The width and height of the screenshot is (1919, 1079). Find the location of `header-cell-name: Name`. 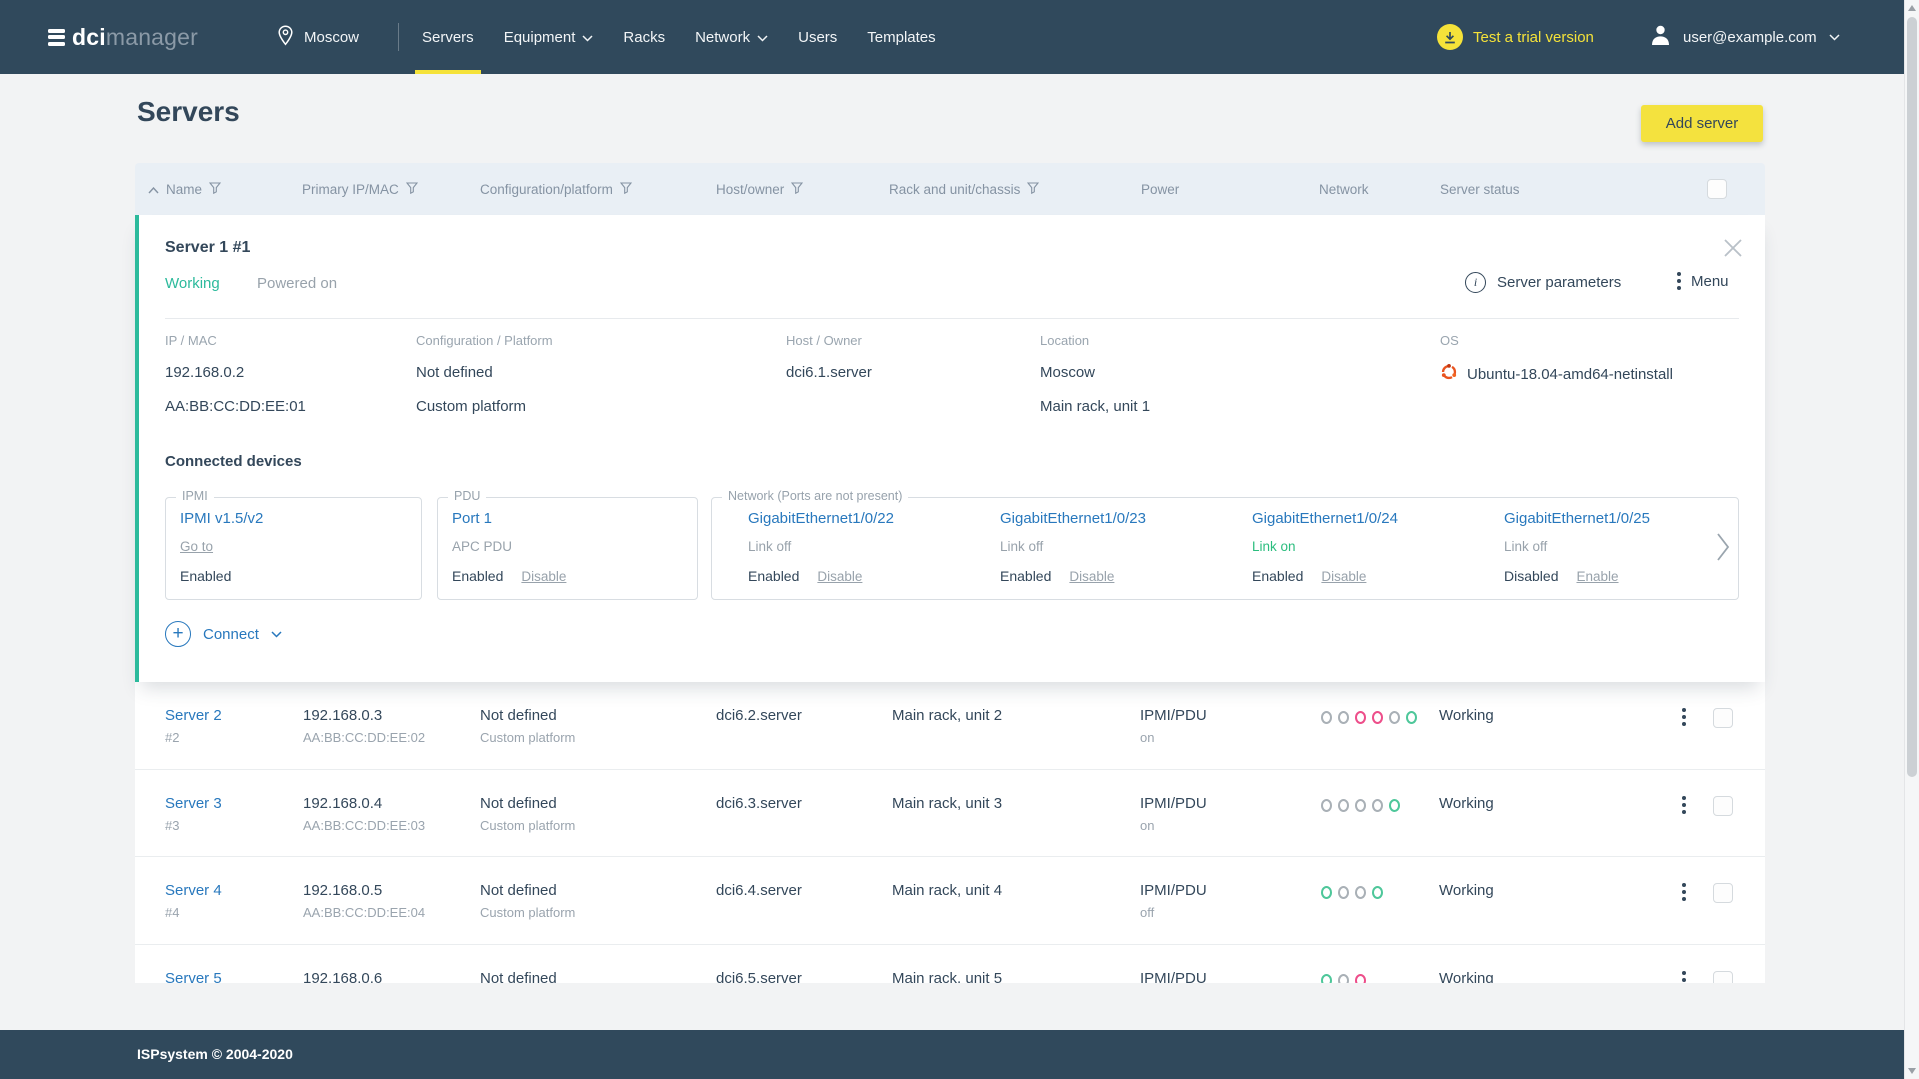

header-cell-name: Name is located at coordinates (185, 189).